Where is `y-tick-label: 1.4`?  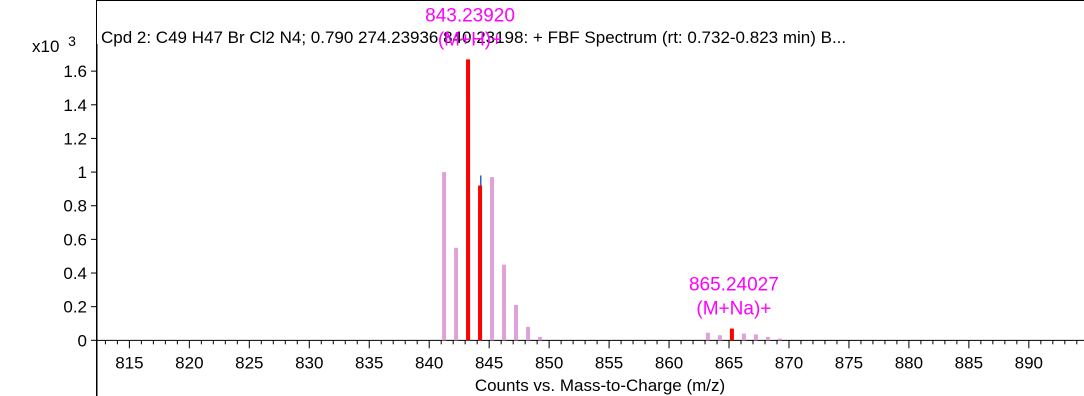
y-tick-label: 1.4 is located at coordinates (75, 105).